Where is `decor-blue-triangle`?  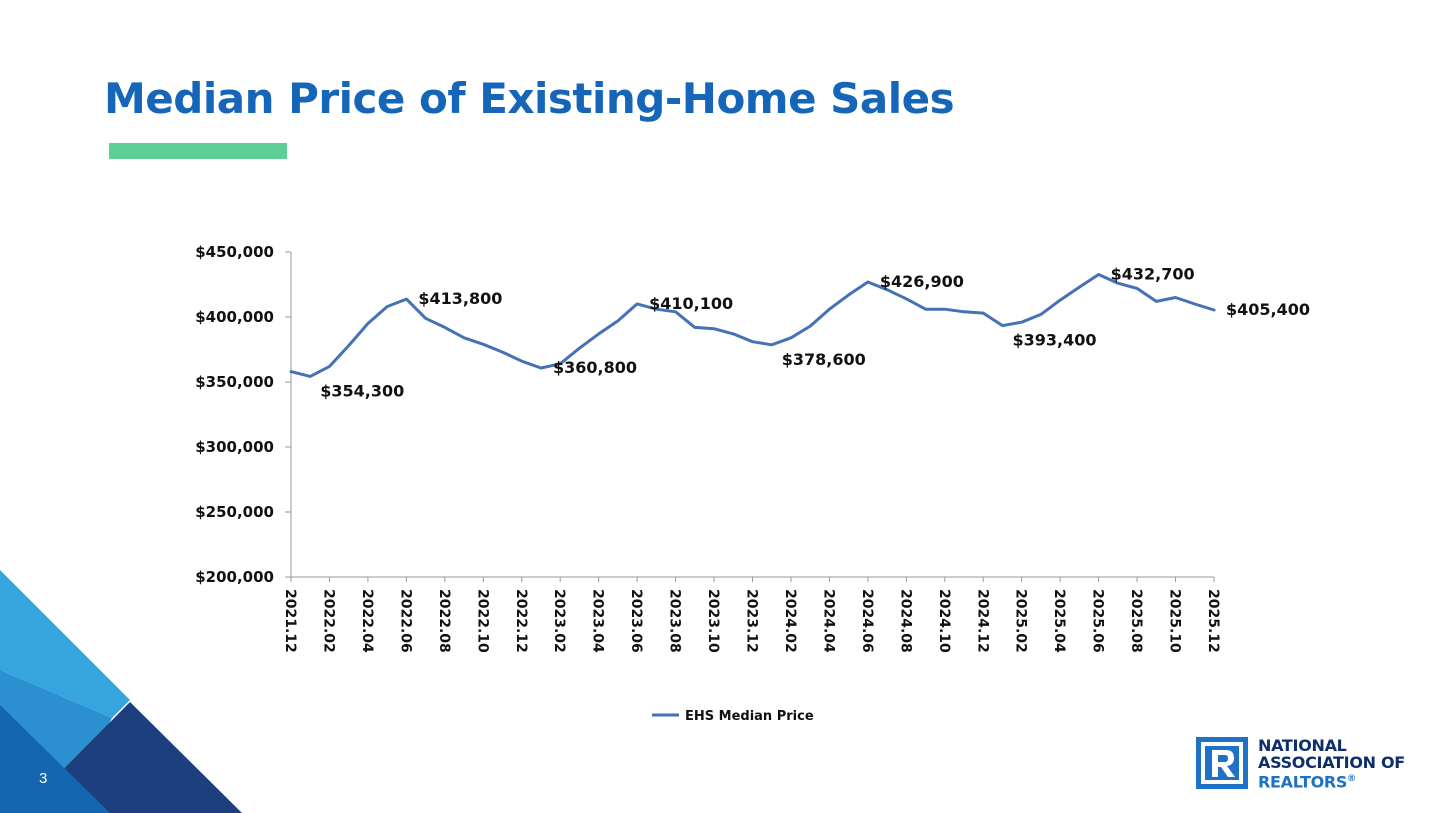
decor-blue-triangle is located at coordinates (55, 759).